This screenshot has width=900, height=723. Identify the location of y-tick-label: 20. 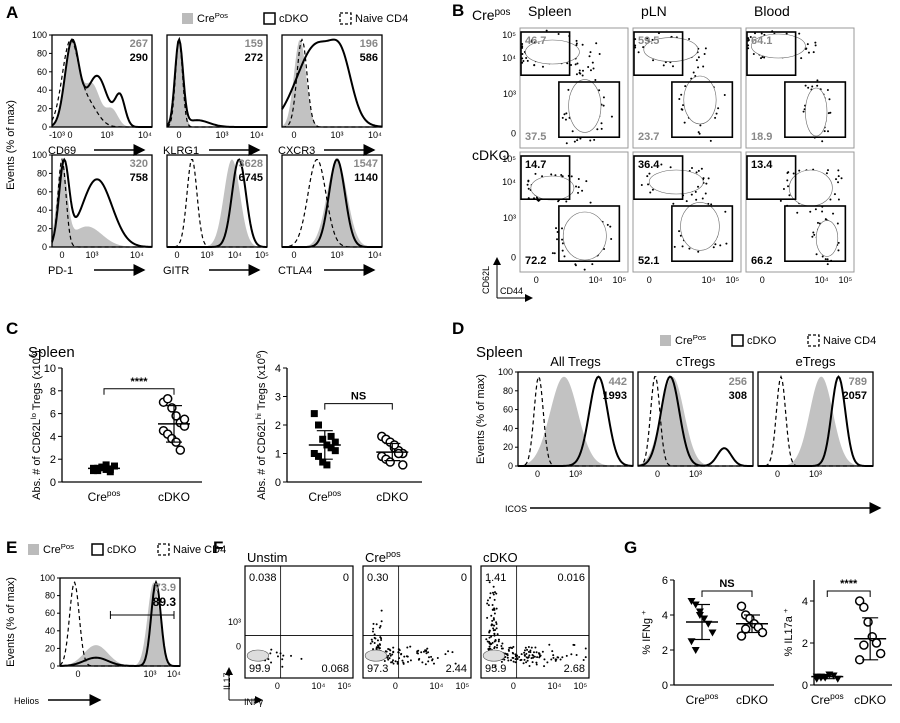
(508, 447).